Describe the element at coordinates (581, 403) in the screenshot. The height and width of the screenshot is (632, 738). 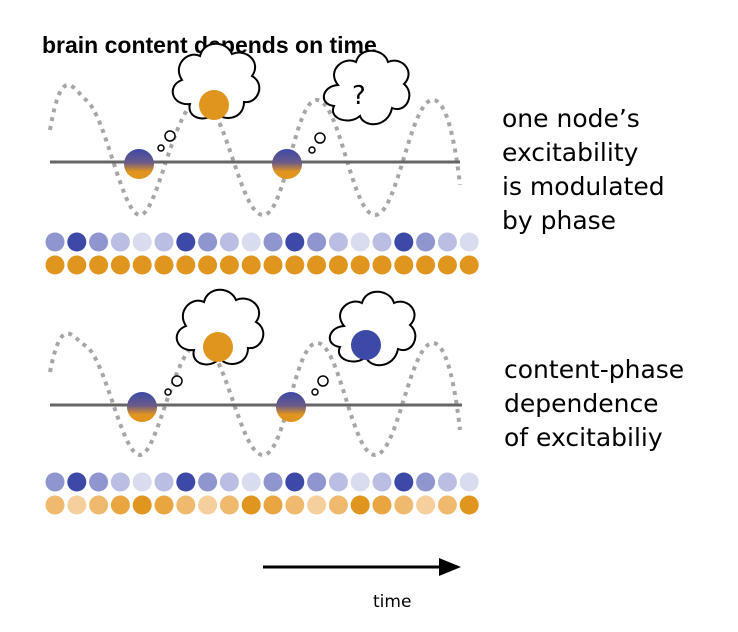
I see `caption-line: dependence` at that location.